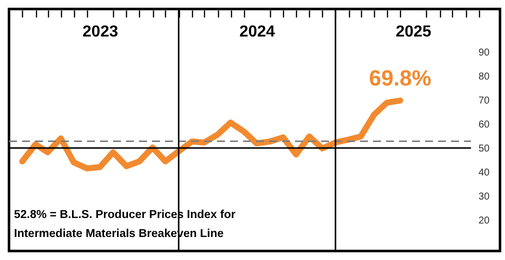 This screenshot has width=505, height=260. Describe the element at coordinates (414, 32) in the screenshot. I see `x-tick-label: 2025` at that location.